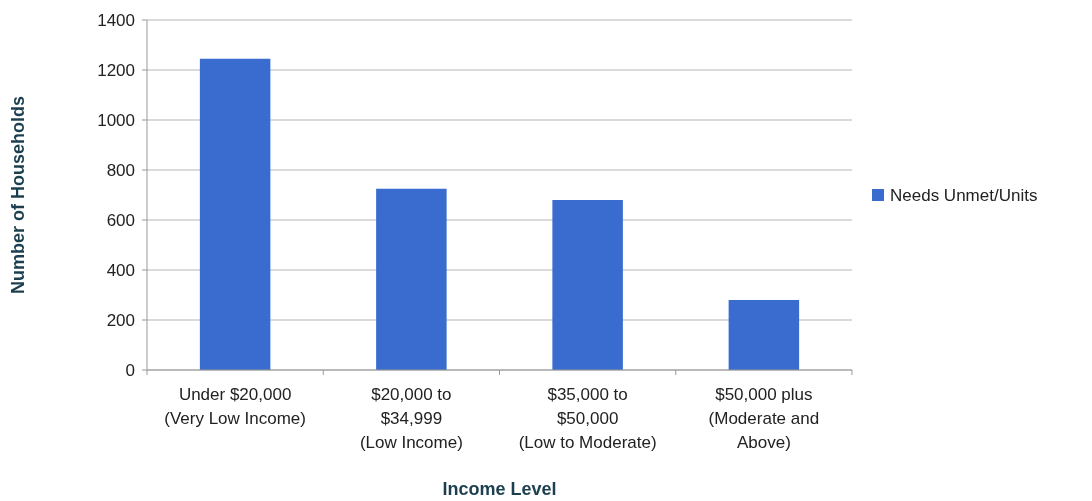 The height and width of the screenshot is (501, 1092). Describe the element at coordinates (587, 418) in the screenshot. I see `x-tick-label: $35,000 to $50,000 (Low to Moderate)` at that location.